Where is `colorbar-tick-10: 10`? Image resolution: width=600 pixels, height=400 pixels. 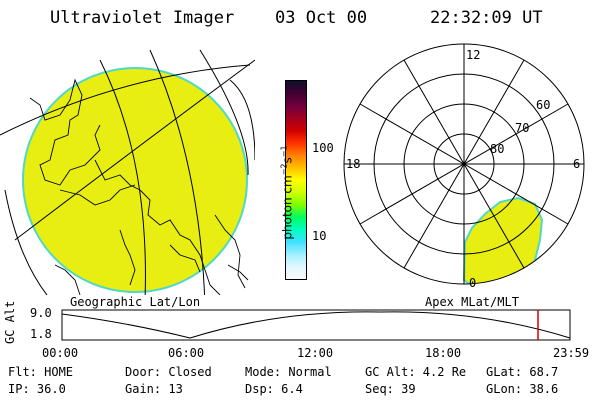
colorbar-tick-10: 10 is located at coordinates (319, 236).